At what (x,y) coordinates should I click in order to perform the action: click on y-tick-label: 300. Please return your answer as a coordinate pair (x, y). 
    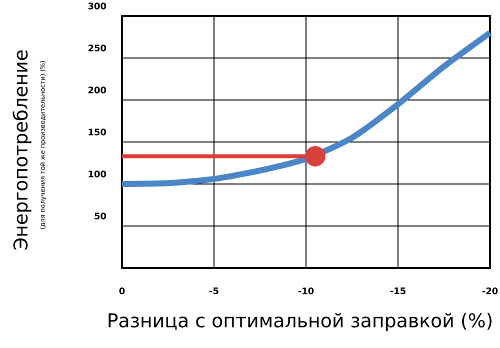
    Looking at the image, I should click on (97, 6).